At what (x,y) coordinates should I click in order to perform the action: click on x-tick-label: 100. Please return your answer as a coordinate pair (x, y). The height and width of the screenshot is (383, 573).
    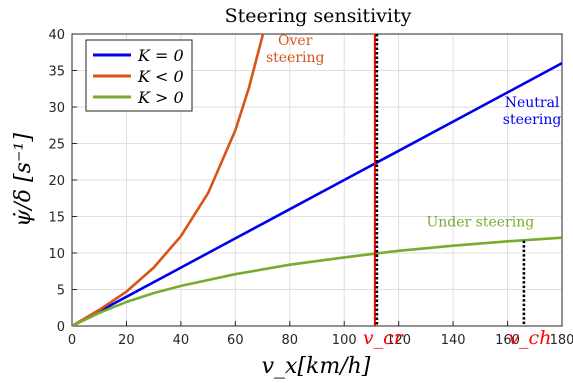
    Looking at the image, I should click on (344, 340).